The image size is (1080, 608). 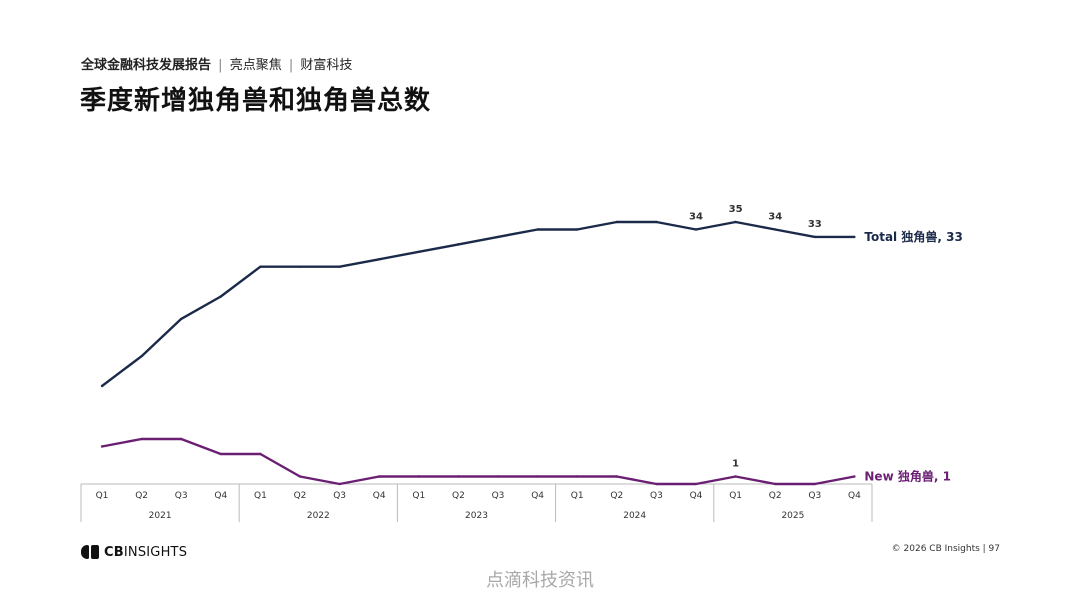 I want to click on data-label: 35, so click(x=736, y=209).